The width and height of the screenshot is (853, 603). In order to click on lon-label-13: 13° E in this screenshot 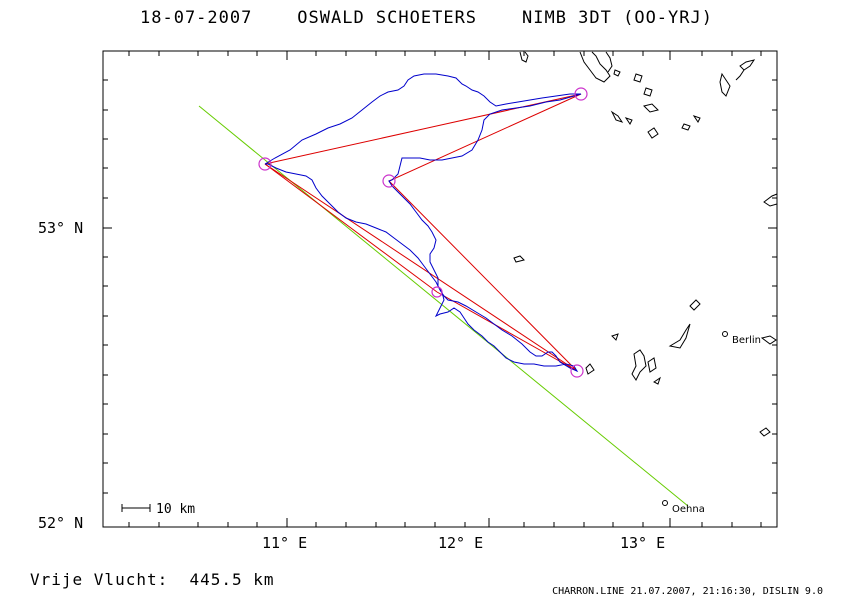, I will do `click(642, 543)`.